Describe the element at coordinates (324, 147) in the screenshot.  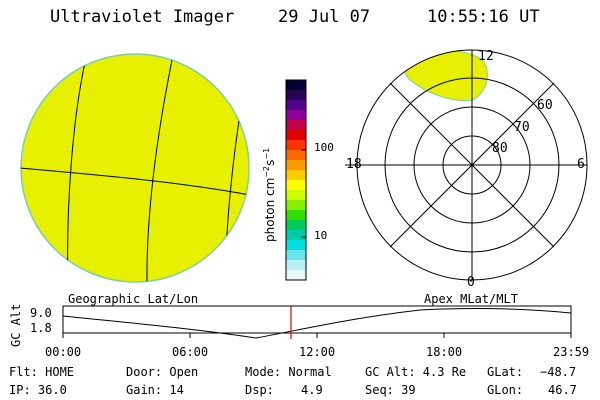
I see `colorbar-tick-100: 100` at that location.